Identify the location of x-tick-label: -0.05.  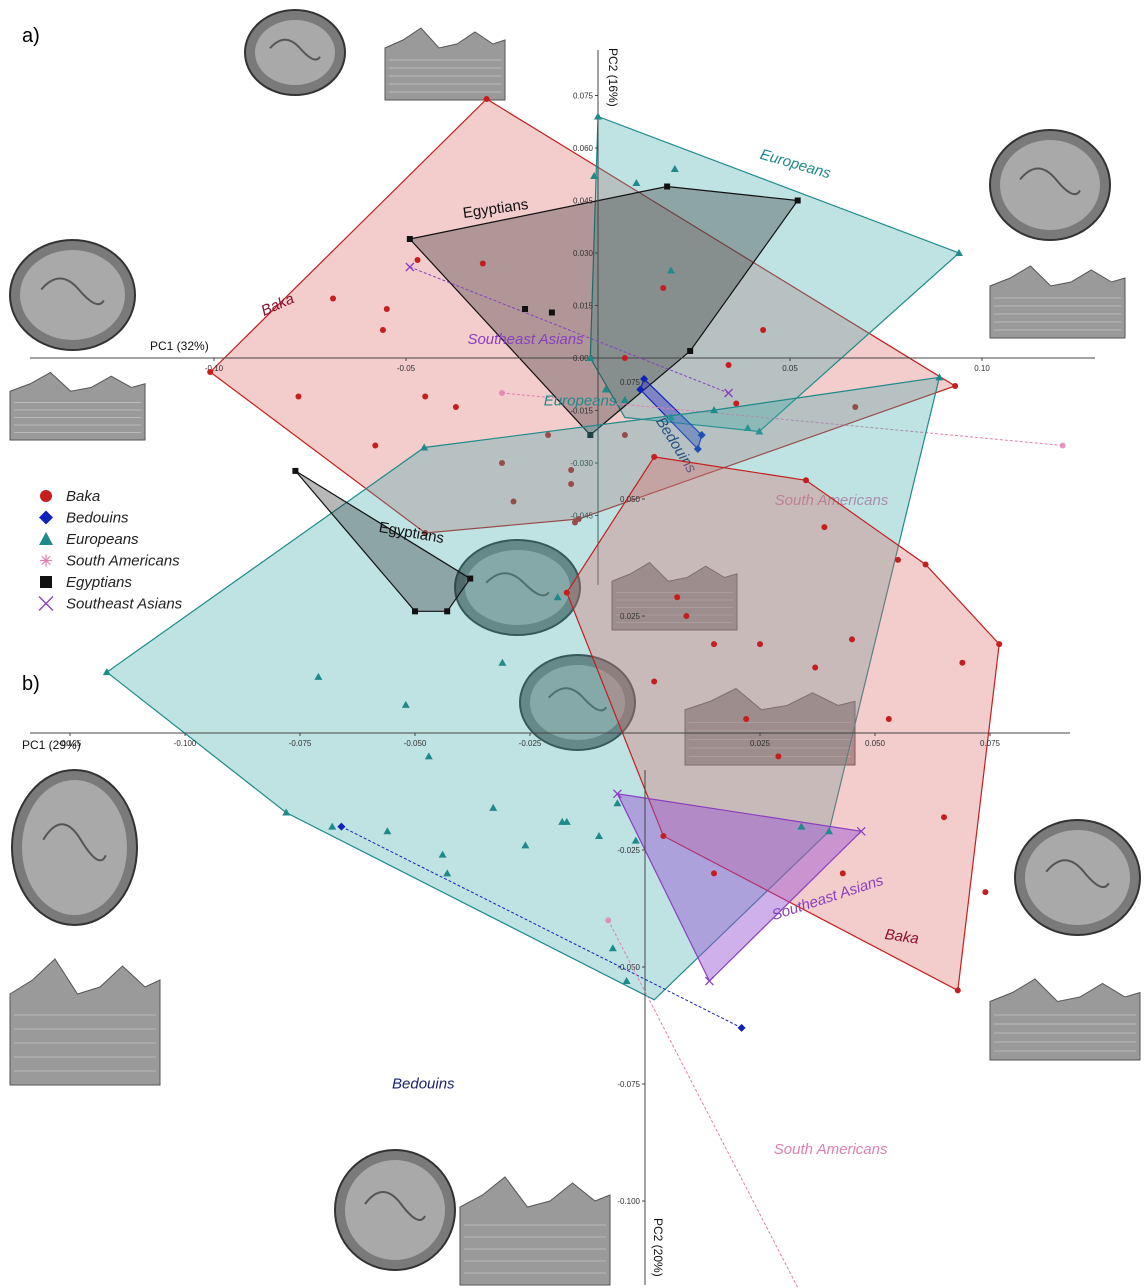
(406, 368).